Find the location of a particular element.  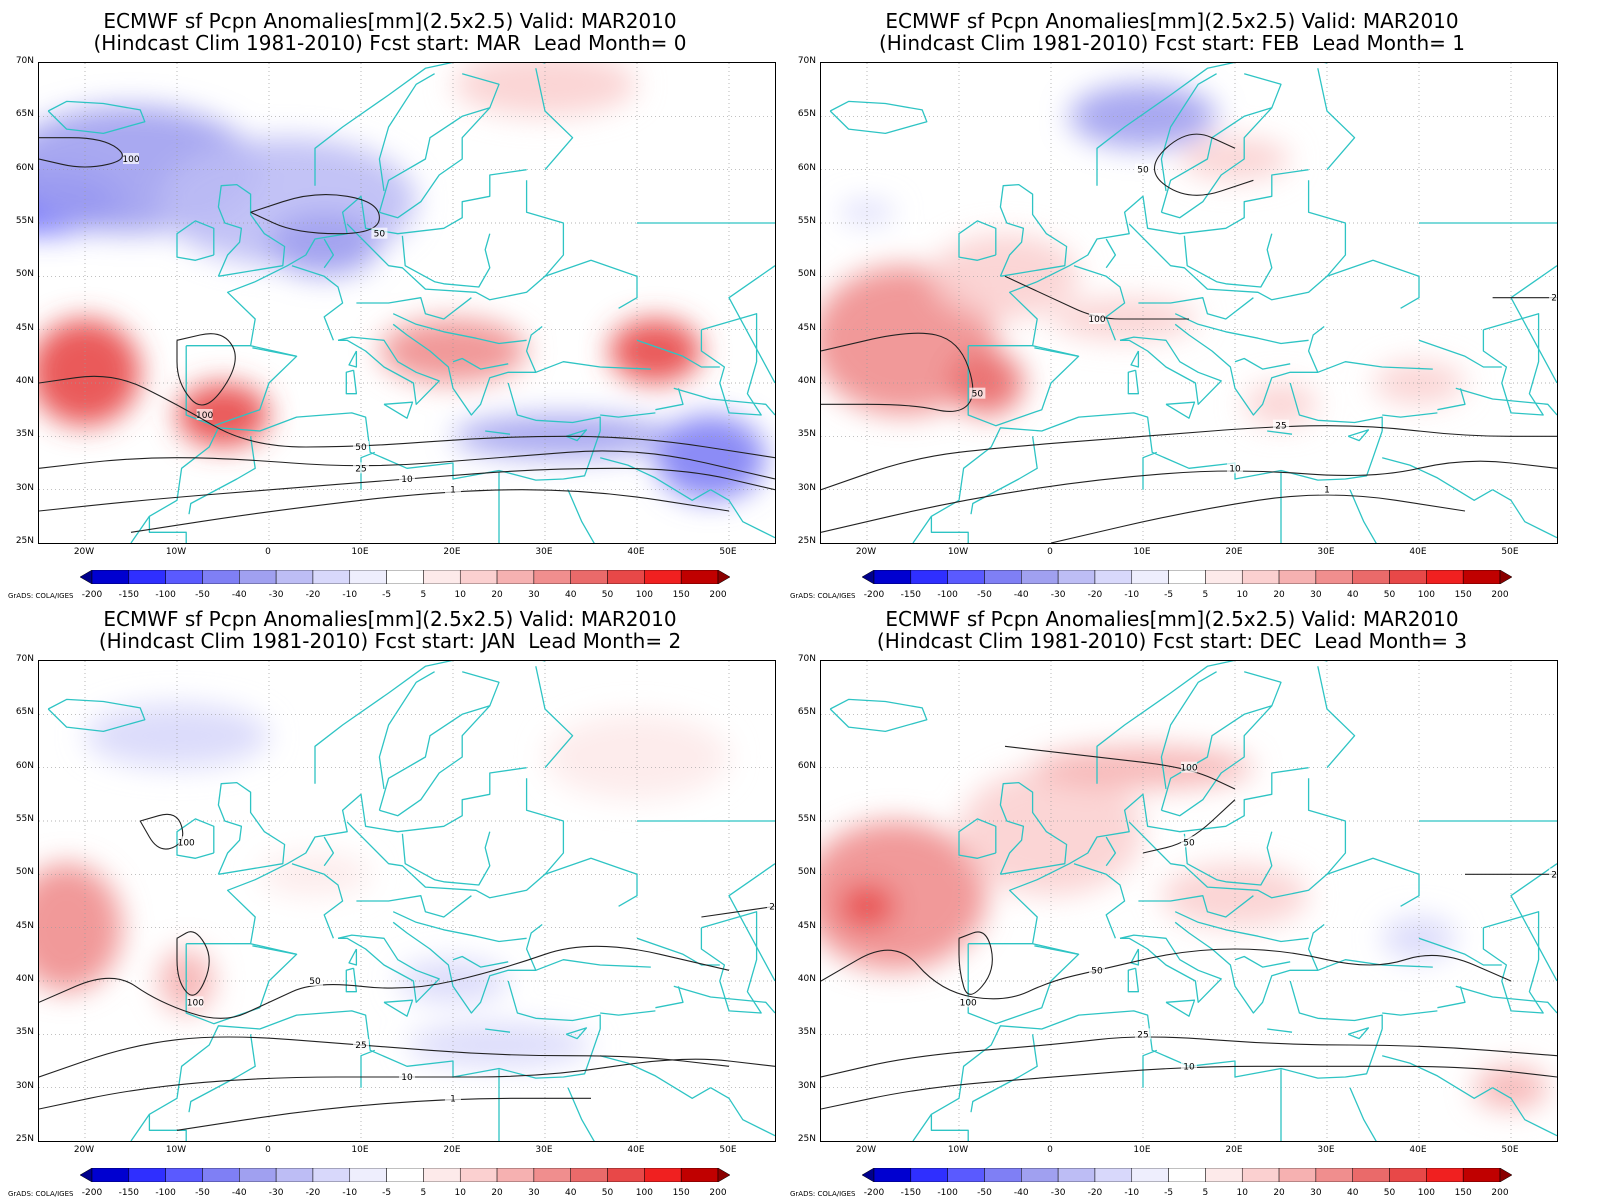

colorbar is located at coordinates (405, 577).